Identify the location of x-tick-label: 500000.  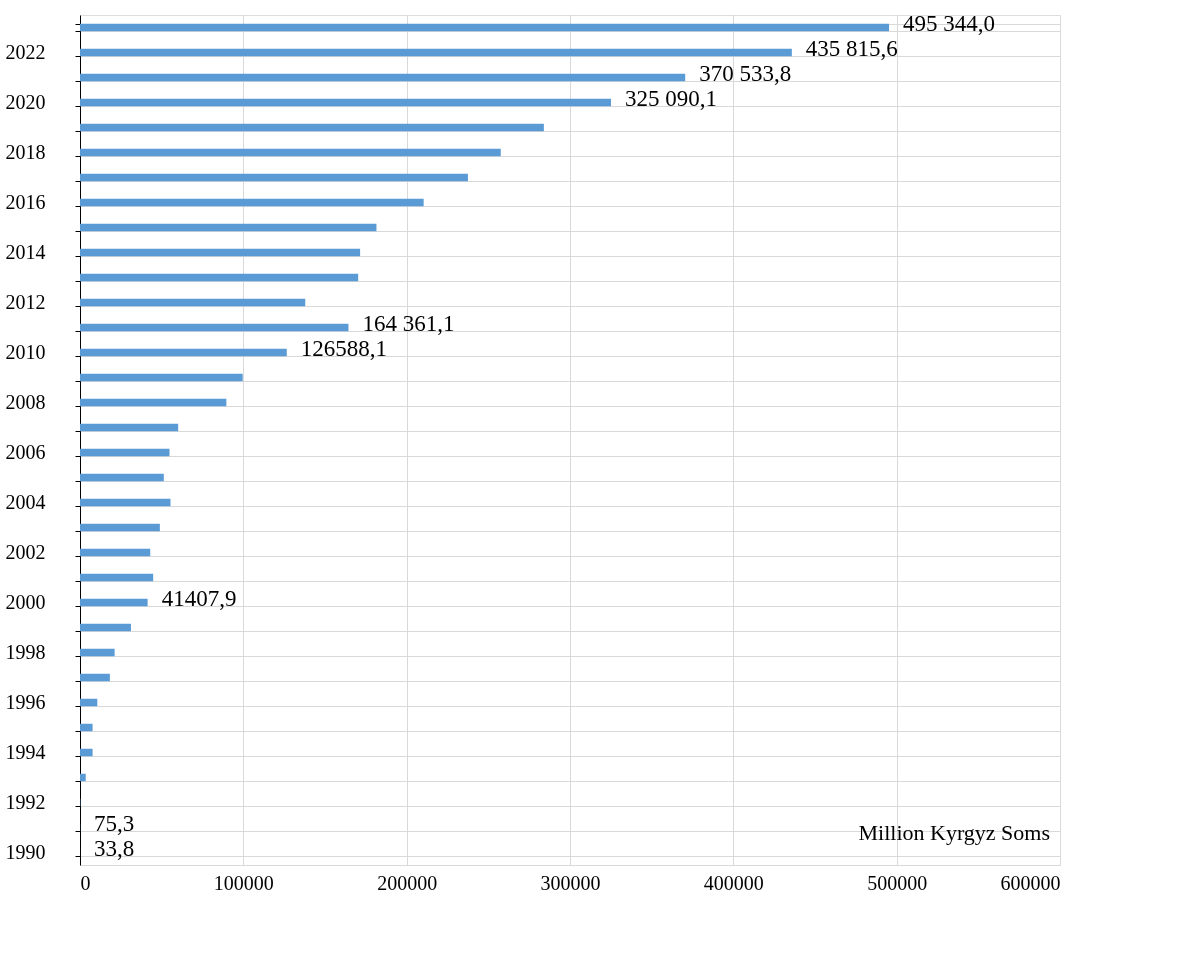
(897, 882).